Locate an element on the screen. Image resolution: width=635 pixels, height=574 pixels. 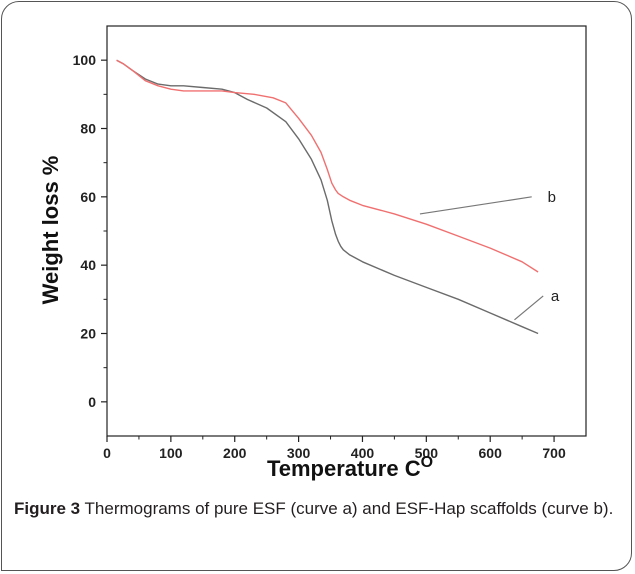
annotation-label-a: a is located at coordinates (555, 296).